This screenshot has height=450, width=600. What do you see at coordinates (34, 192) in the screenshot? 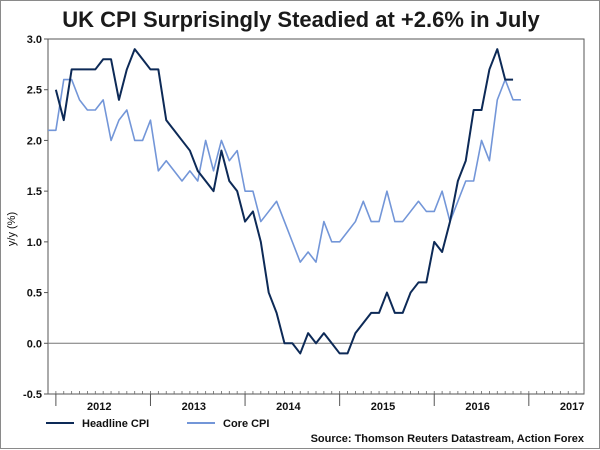
I see `y-tick-label: 1.5` at bounding box center [34, 192].